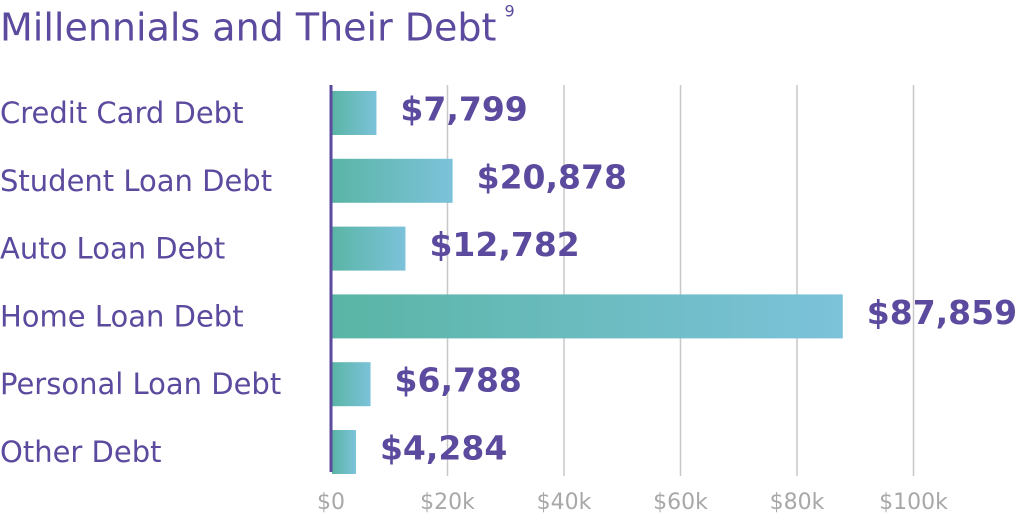 Image resolution: width=1034 pixels, height=518 pixels. I want to click on value-label: $7,799, so click(463, 109).